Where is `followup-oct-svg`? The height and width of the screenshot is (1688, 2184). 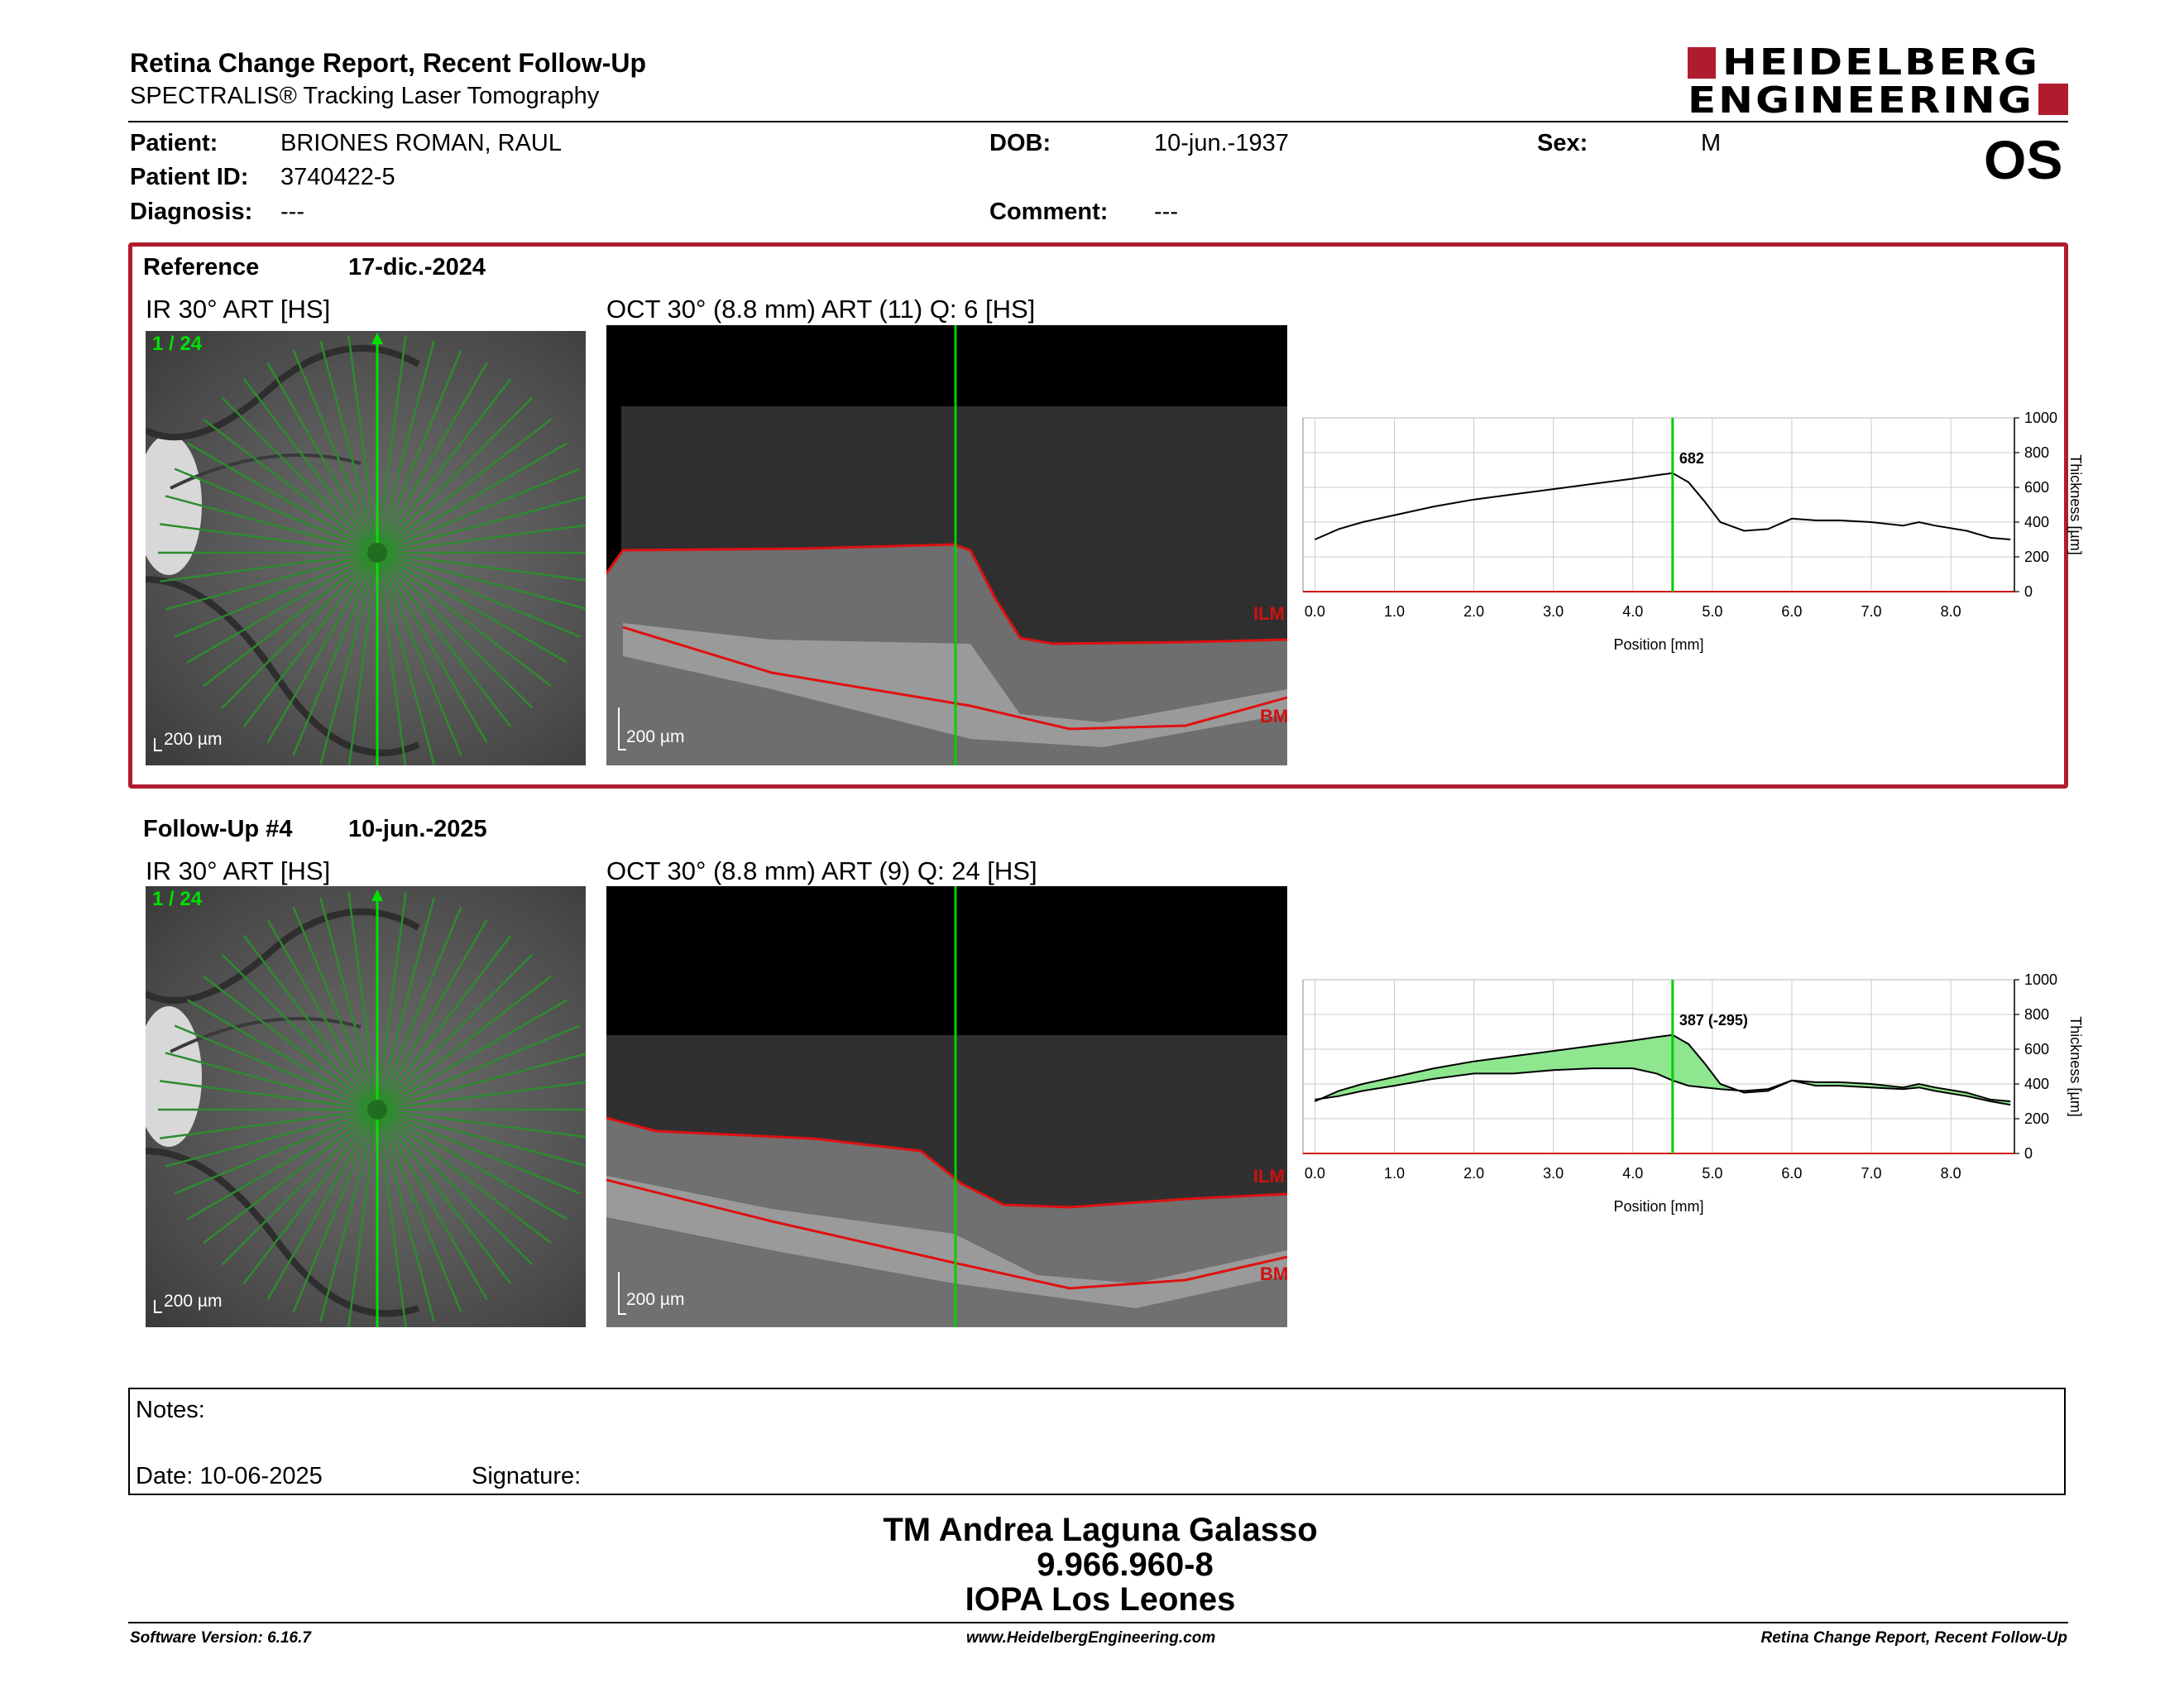
followup-oct-svg is located at coordinates (946, 1106).